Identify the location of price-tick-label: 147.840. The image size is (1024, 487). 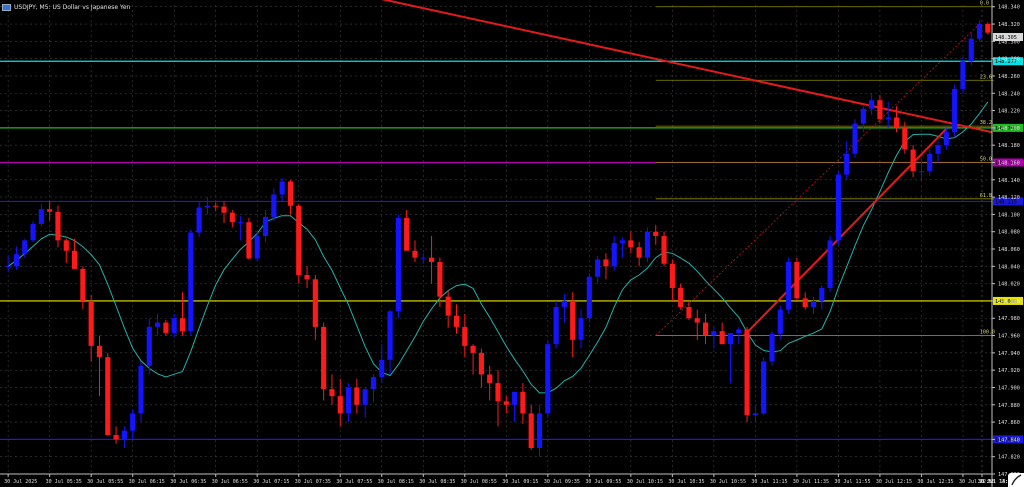
(1009, 440).